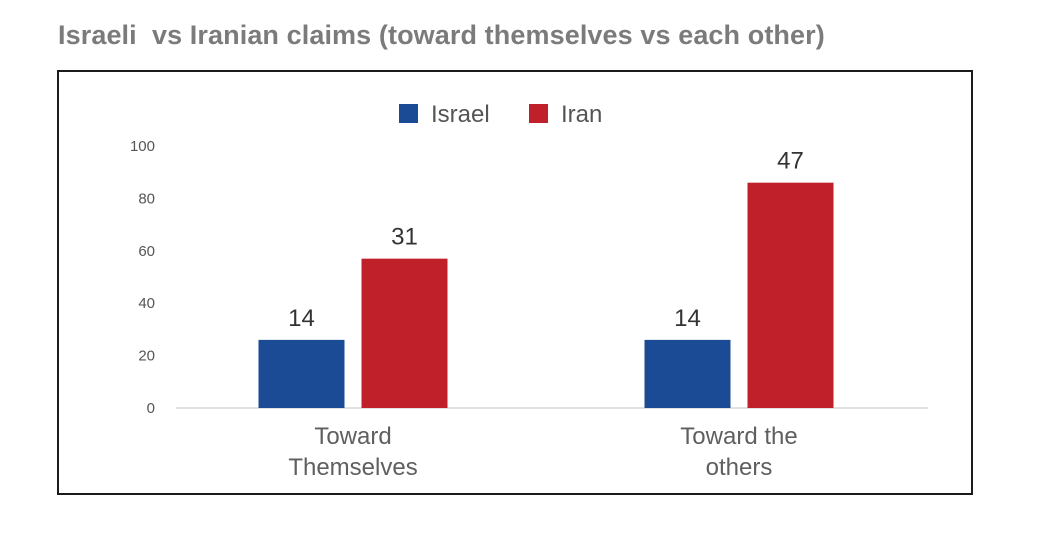 Image resolution: width=1046 pixels, height=555 pixels. What do you see at coordinates (790, 161) in the screenshot?
I see `data-label: 47` at bounding box center [790, 161].